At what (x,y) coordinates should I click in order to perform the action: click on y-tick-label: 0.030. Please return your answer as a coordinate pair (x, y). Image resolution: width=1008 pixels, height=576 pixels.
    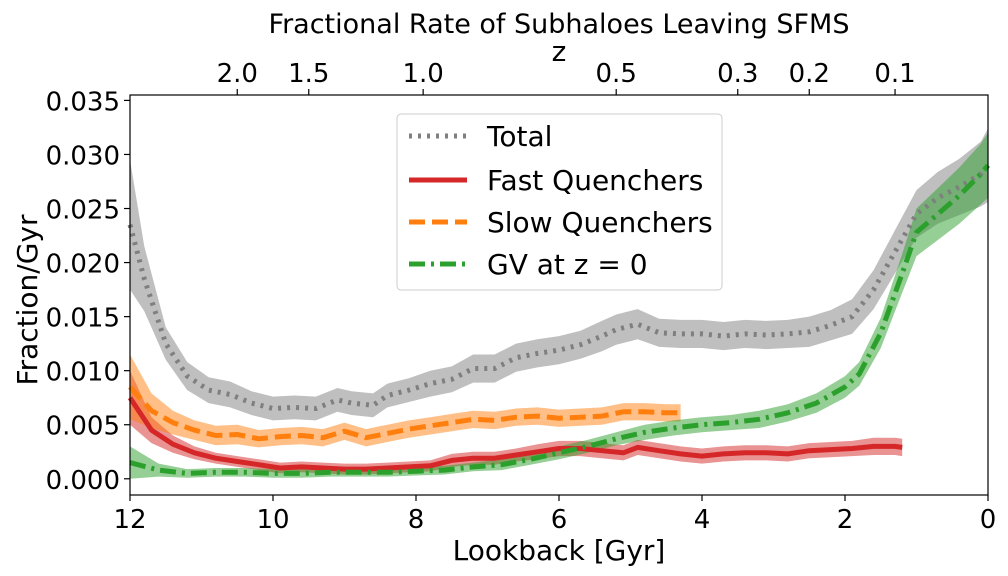
    Looking at the image, I should click on (83, 156).